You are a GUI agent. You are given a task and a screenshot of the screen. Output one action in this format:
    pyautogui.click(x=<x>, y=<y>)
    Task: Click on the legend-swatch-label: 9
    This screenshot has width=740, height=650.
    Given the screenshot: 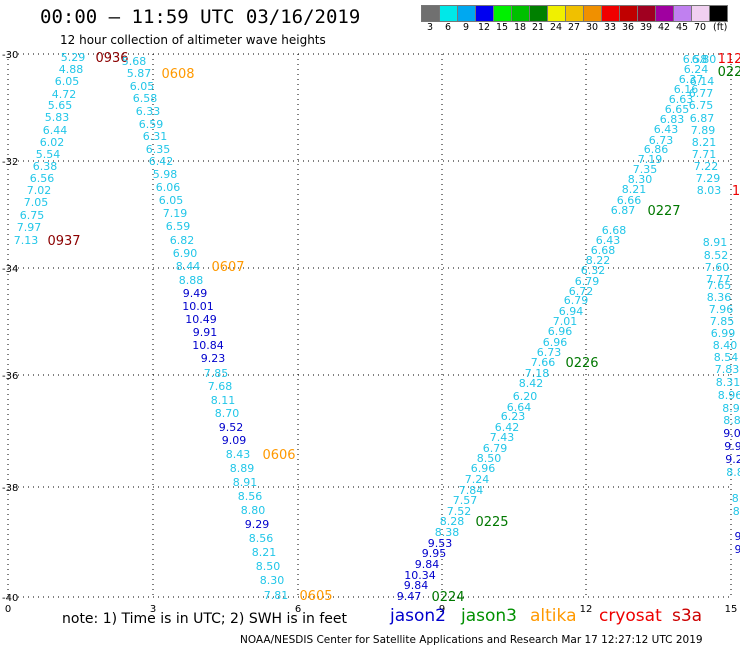 What is the action you would take?
    pyautogui.click(x=466, y=27)
    